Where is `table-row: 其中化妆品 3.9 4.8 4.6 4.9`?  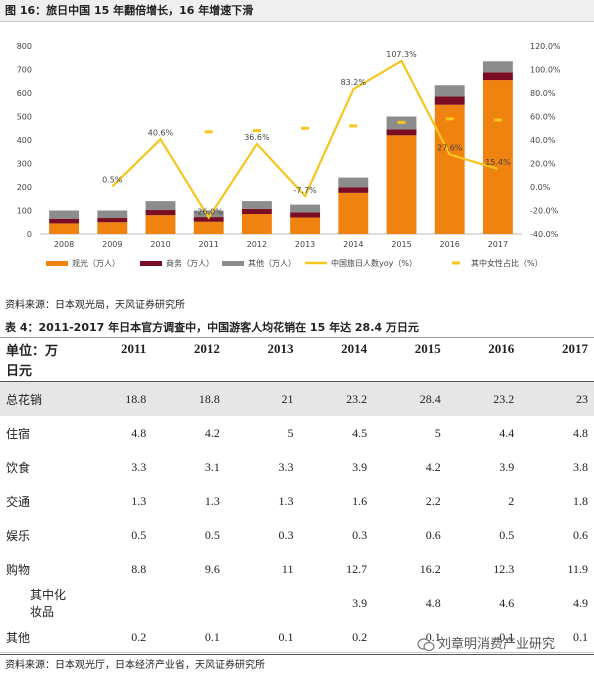 table-row: 其中化妆品 3.9 4.8 4.6 4.9 is located at coordinates (297, 603).